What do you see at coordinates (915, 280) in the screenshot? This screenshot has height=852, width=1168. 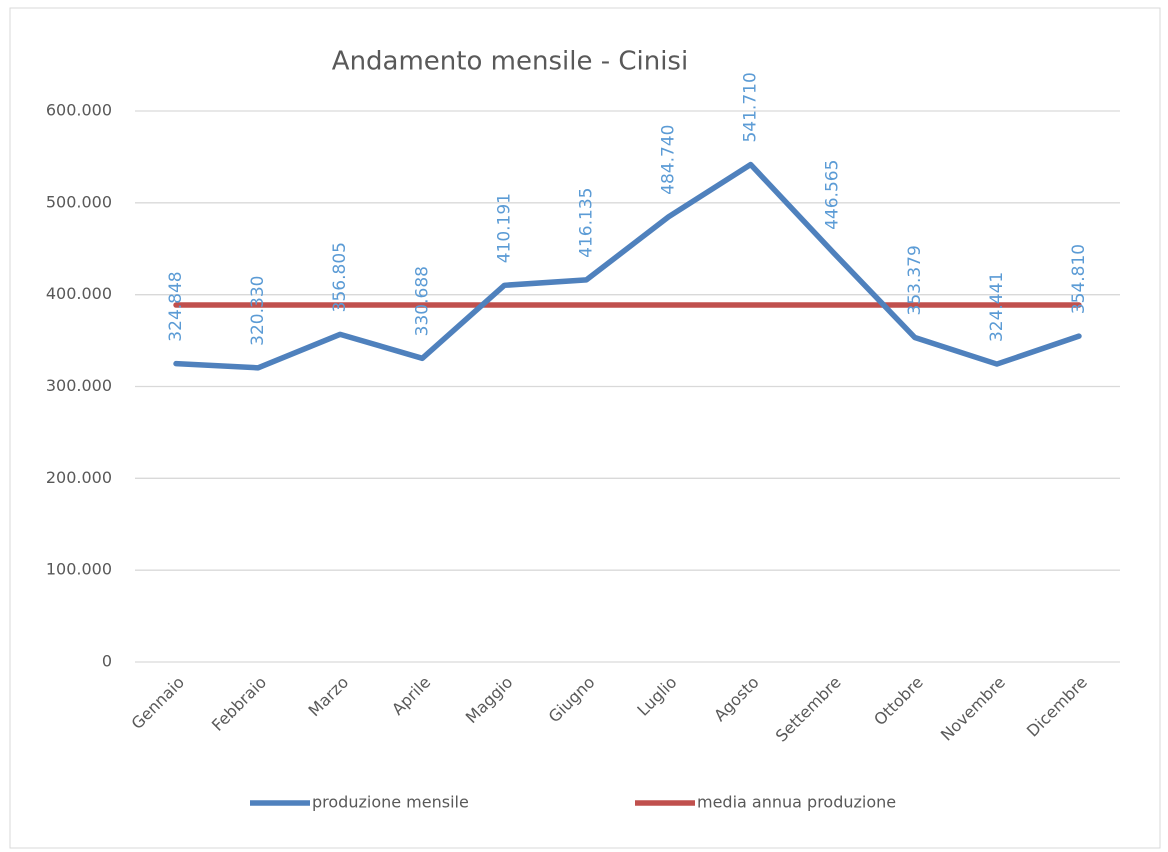 I see `data-label: 353.379` at bounding box center [915, 280].